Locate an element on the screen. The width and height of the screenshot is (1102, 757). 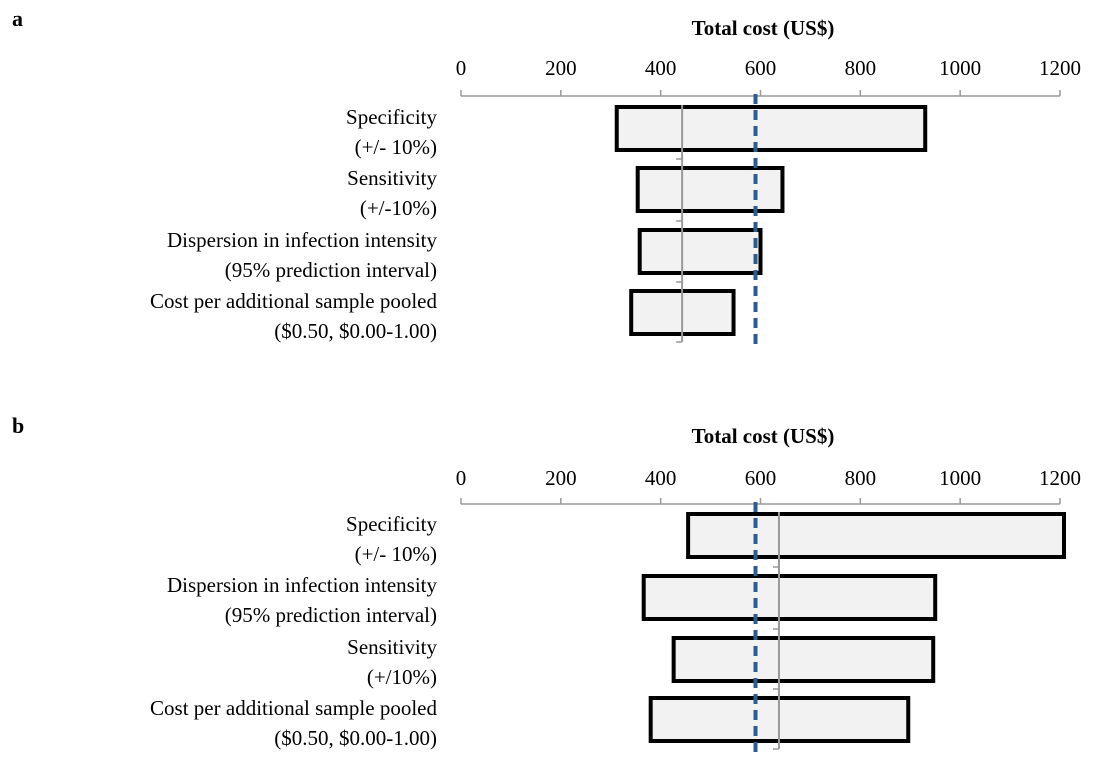
category-range-label: (+/-10%) is located at coordinates (398, 208).